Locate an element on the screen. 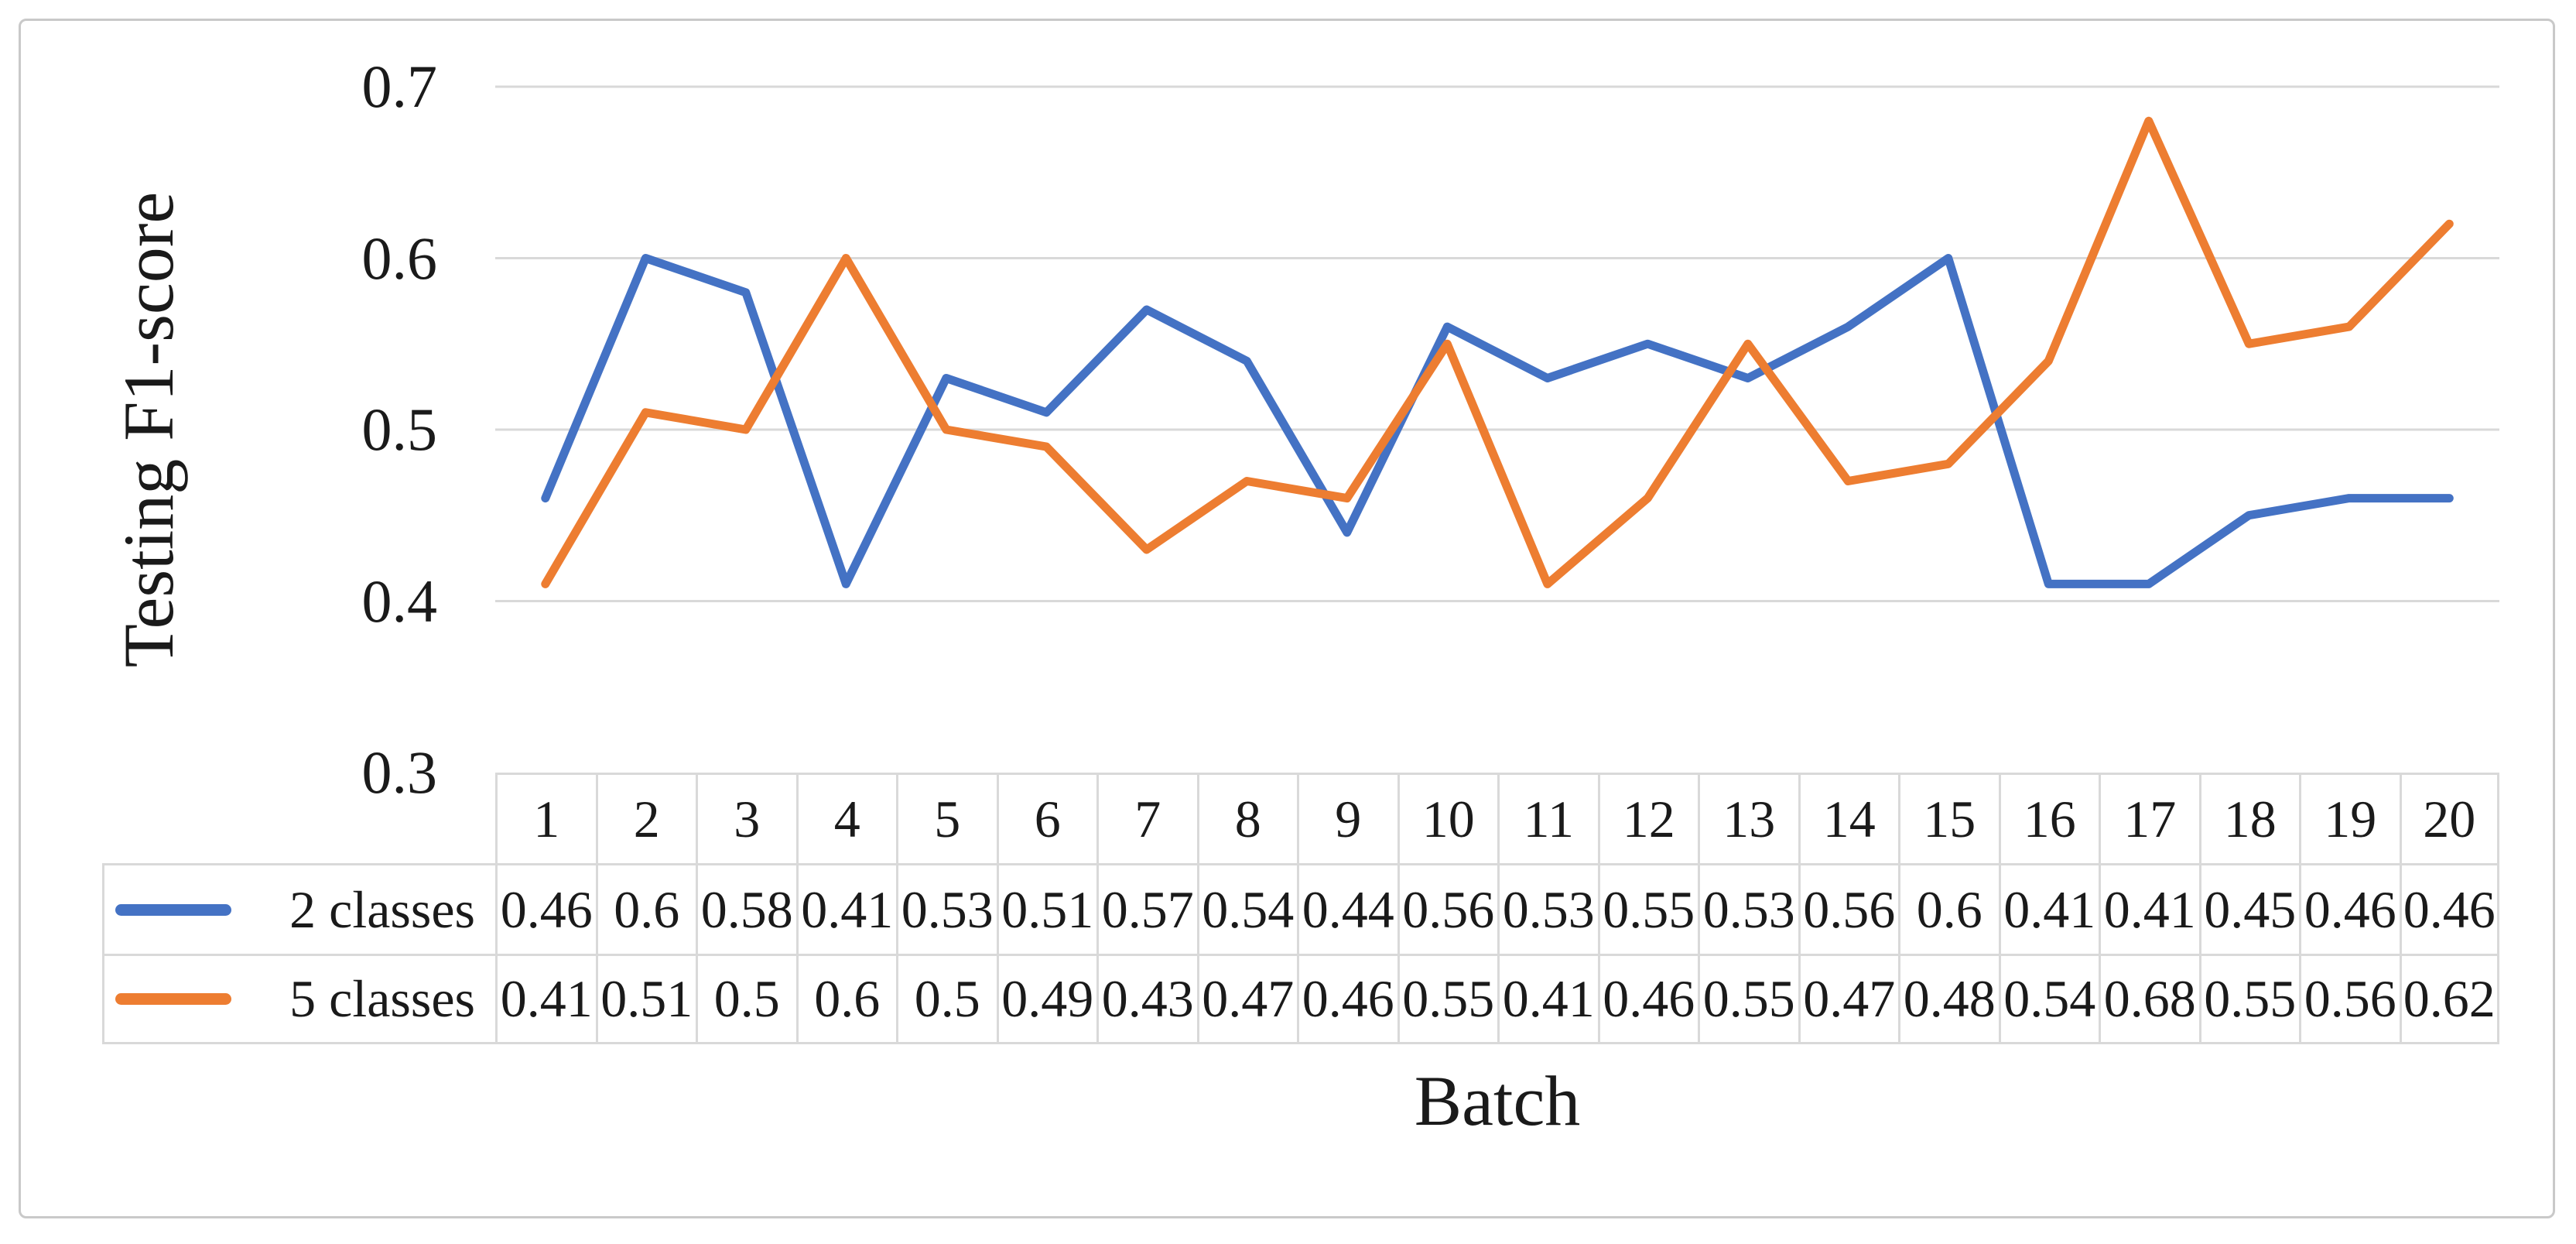 This screenshot has width=2576, height=1244. legend-label: 2 classes is located at coordinates (382, 909).